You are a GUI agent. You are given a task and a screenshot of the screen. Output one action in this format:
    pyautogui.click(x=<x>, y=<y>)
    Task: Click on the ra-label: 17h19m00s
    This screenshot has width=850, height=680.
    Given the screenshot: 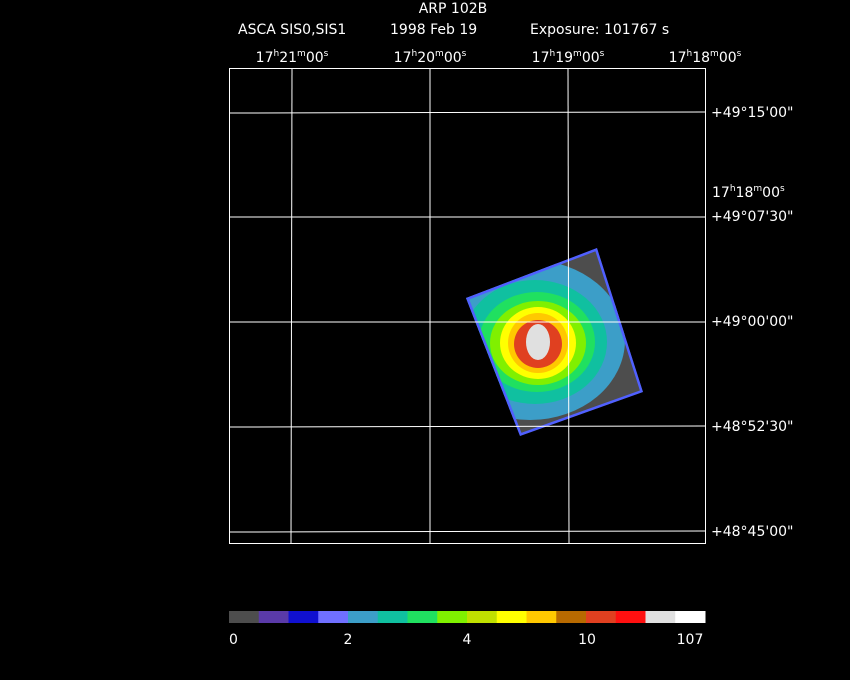 What is the action you would take?
    pyautogui.click(x=568, y=58)
    